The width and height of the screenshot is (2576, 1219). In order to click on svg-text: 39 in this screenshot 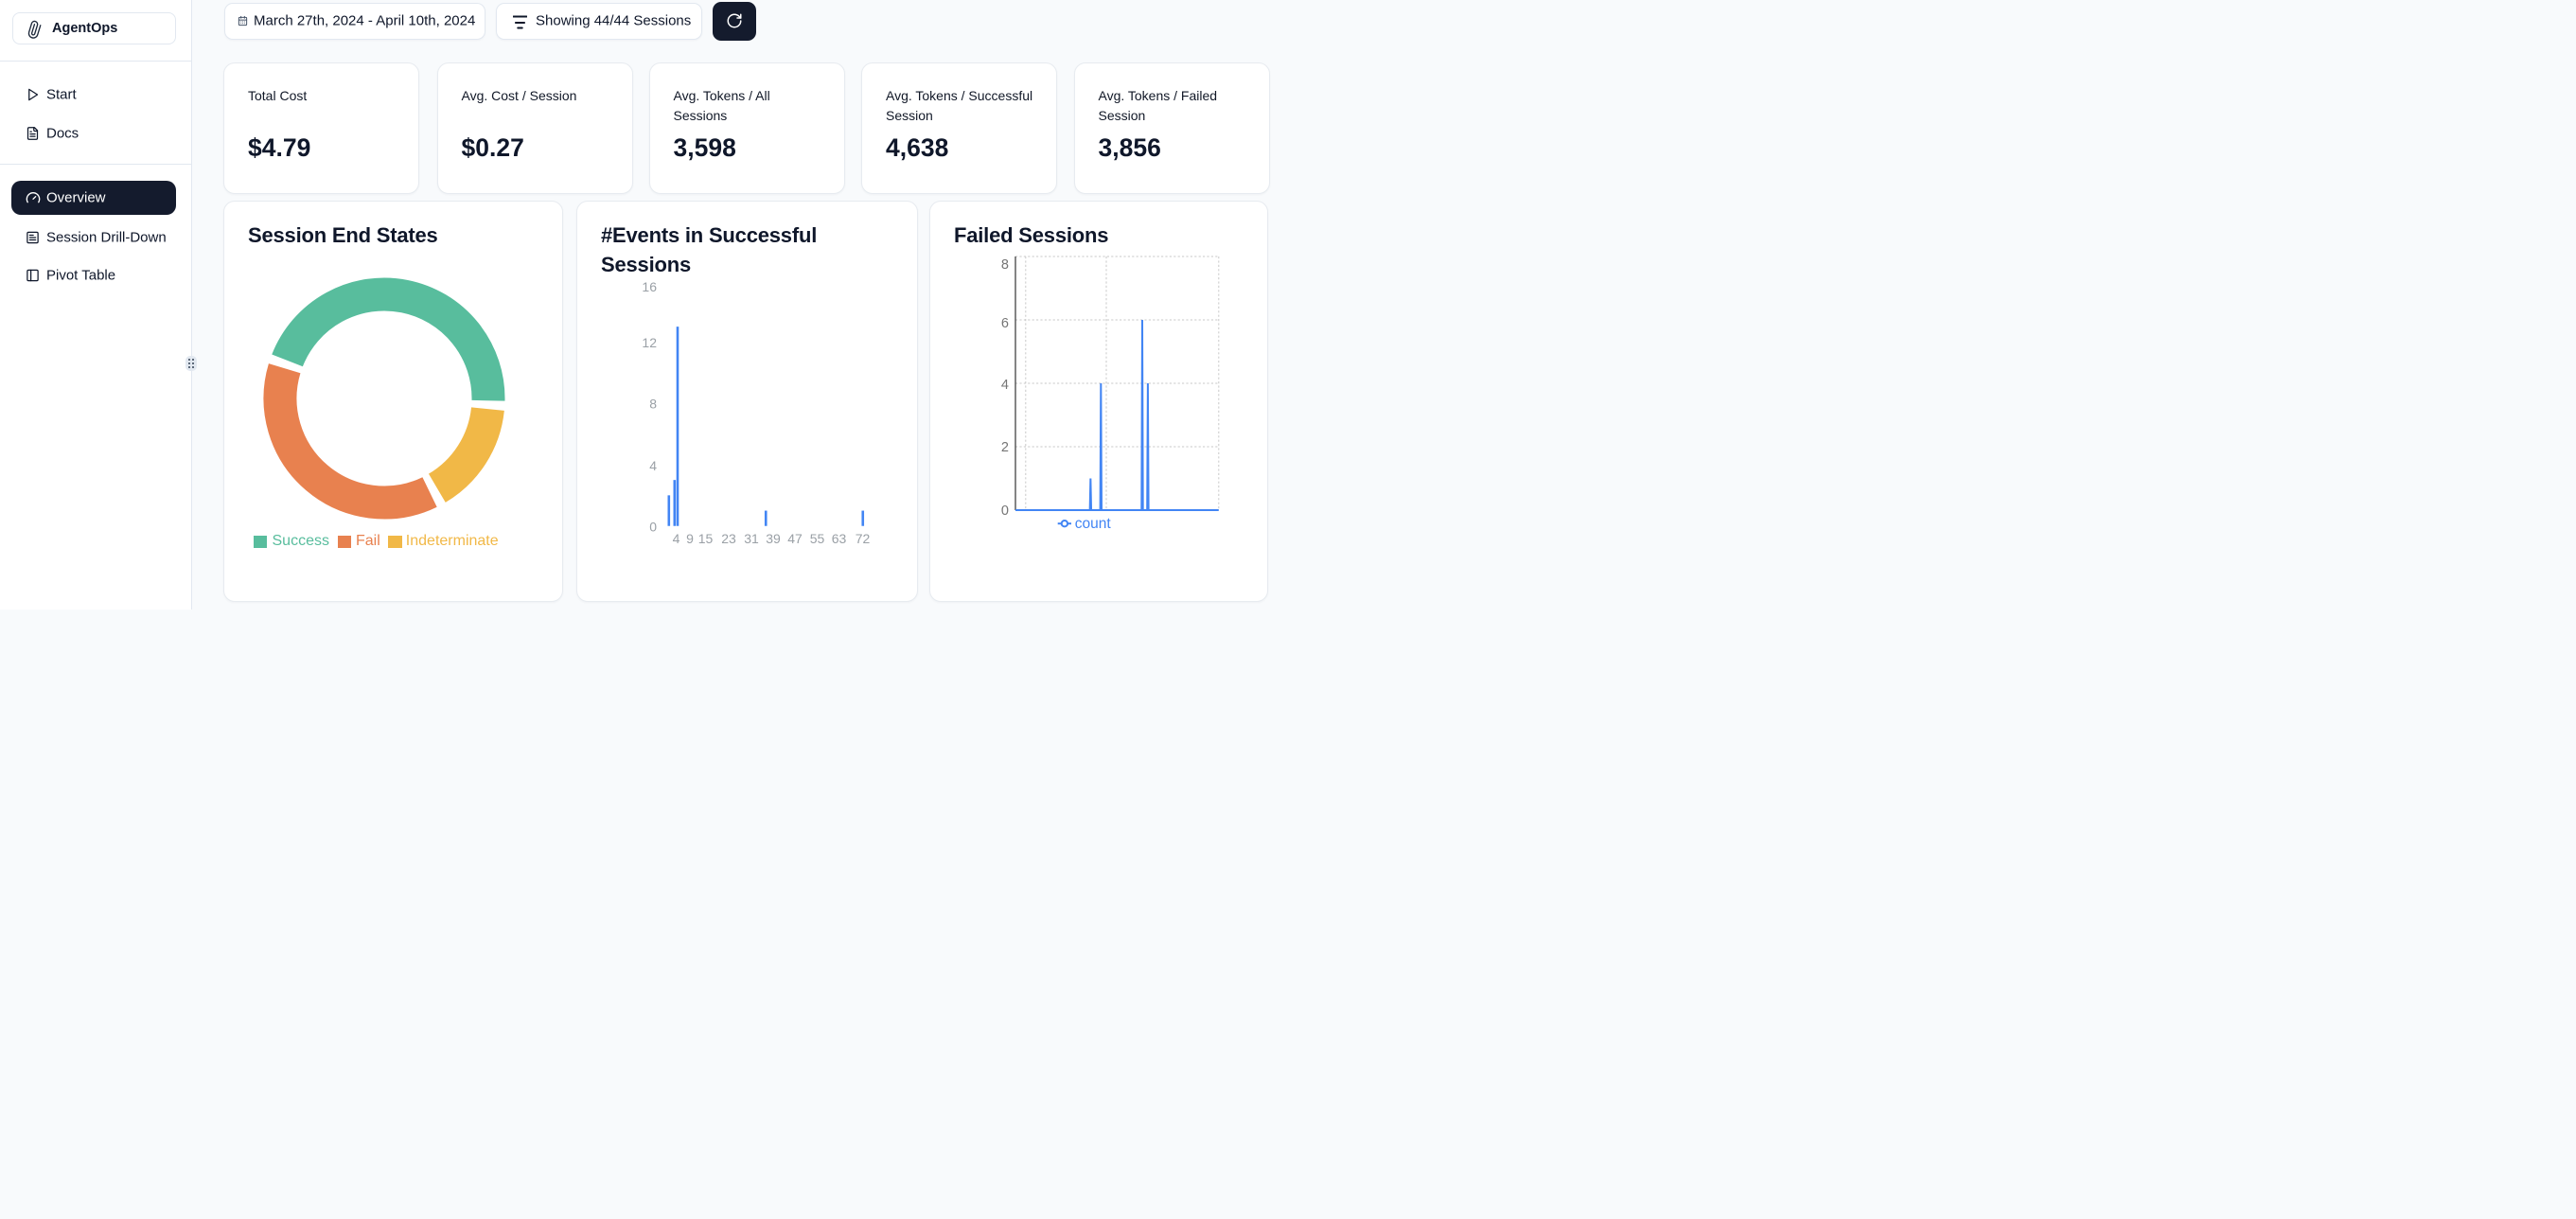, I will do `click(773, 538)`.